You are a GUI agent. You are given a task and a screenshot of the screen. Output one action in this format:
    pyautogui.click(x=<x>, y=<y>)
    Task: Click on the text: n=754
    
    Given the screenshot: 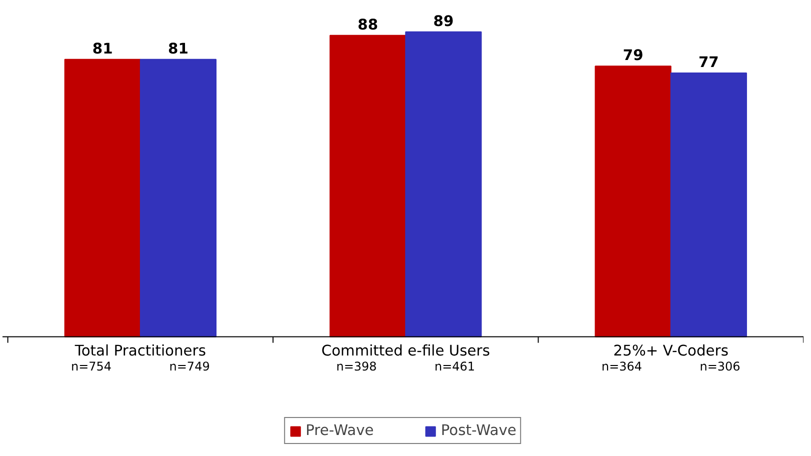 What is the action you would take?
    pyautogui.click(x=91, y=366)
    